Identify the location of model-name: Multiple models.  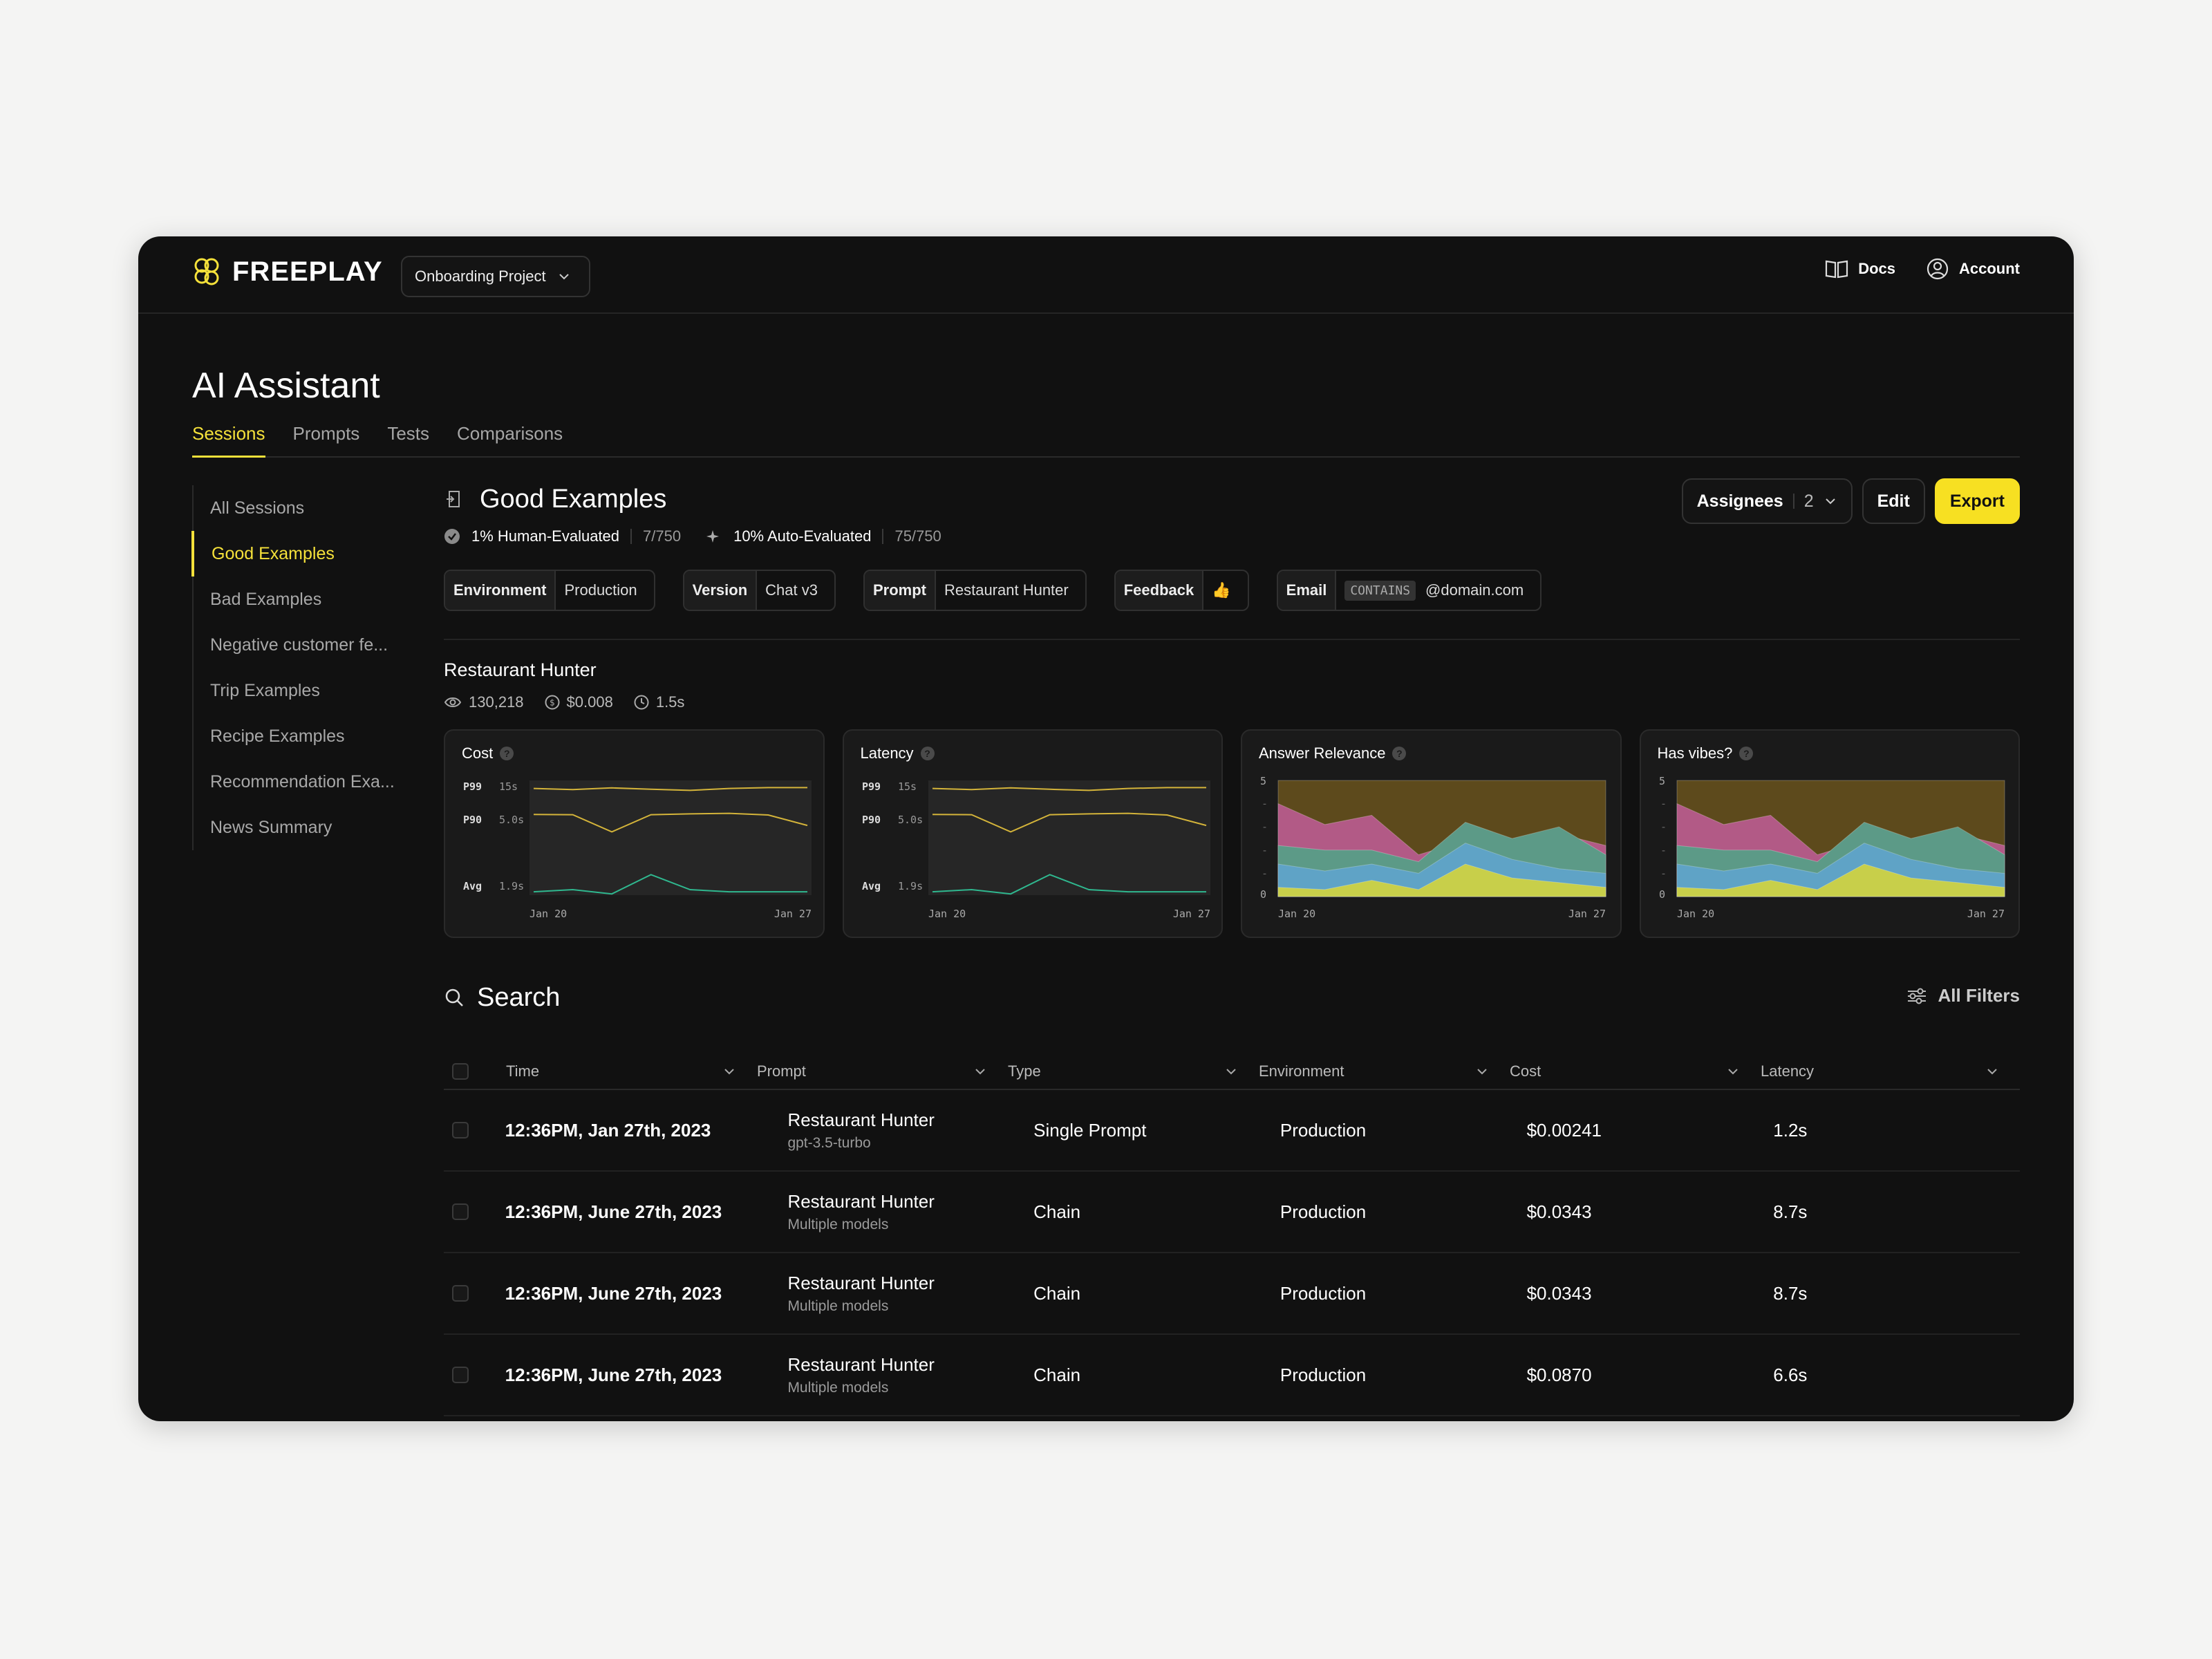
(838, 1305).